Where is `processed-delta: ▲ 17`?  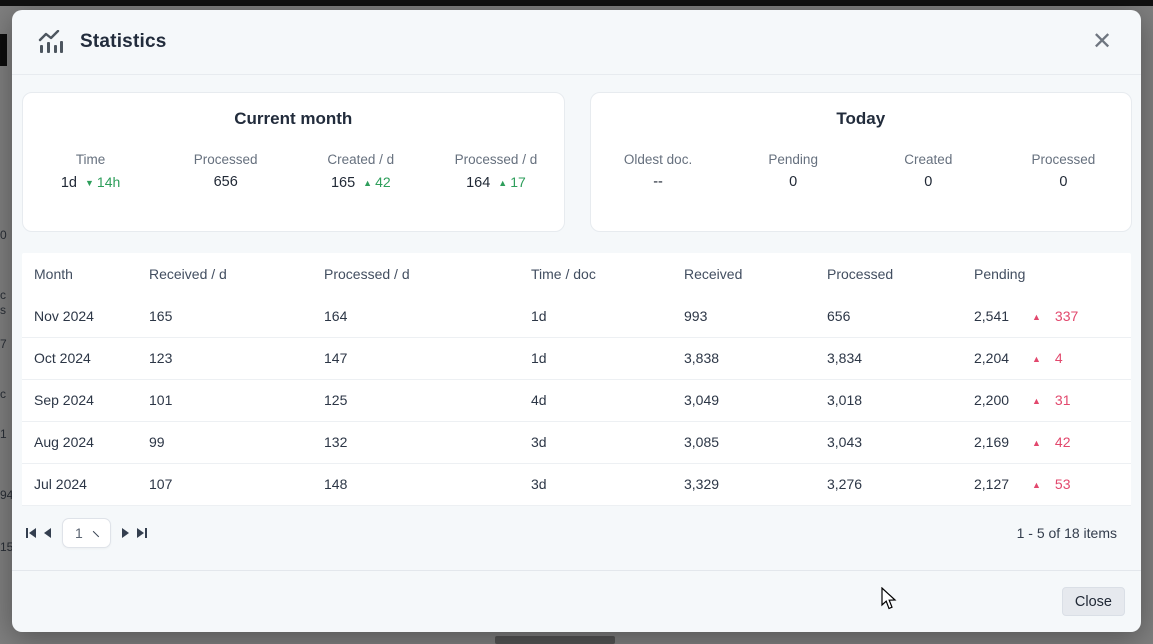 processed-delta: ▲ 17 is located at coordinates (512, 182).